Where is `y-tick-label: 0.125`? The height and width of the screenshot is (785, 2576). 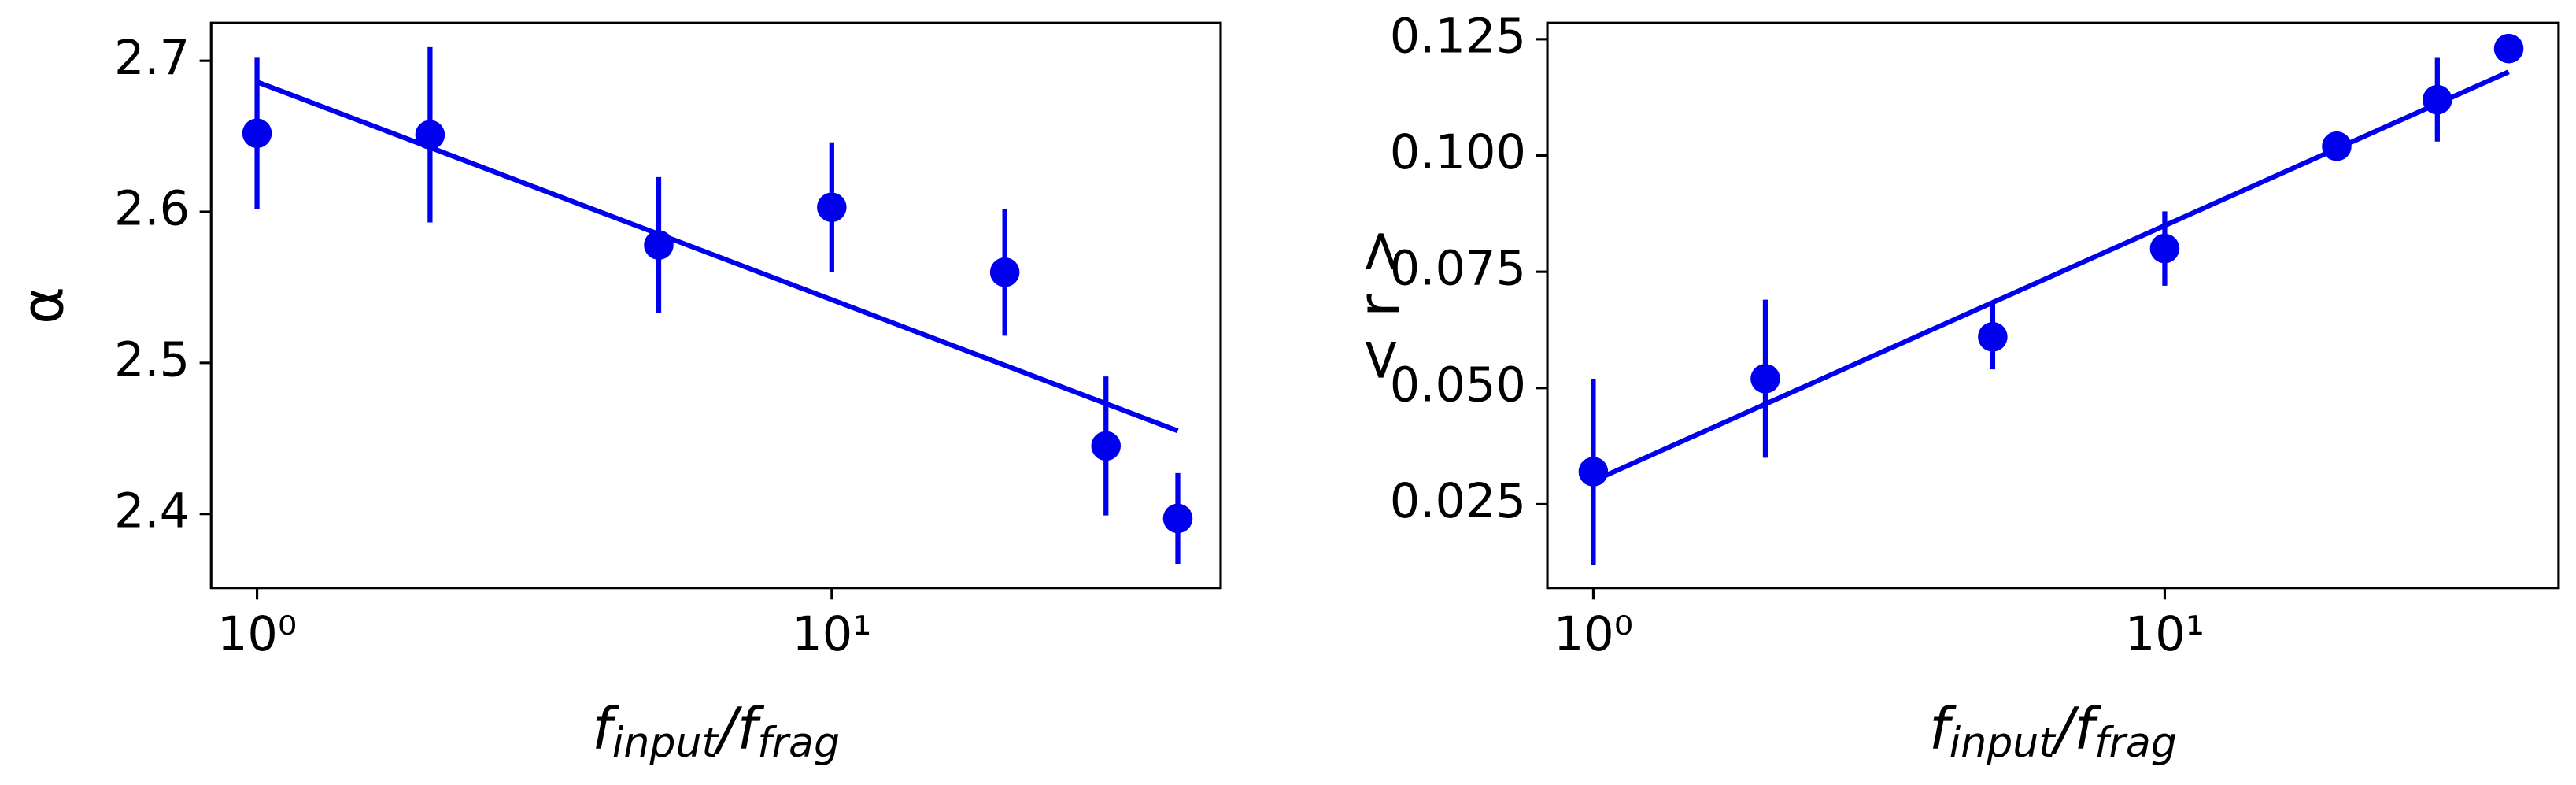 y-tick-label: 0.125 is located at coordinates (1458, 36).